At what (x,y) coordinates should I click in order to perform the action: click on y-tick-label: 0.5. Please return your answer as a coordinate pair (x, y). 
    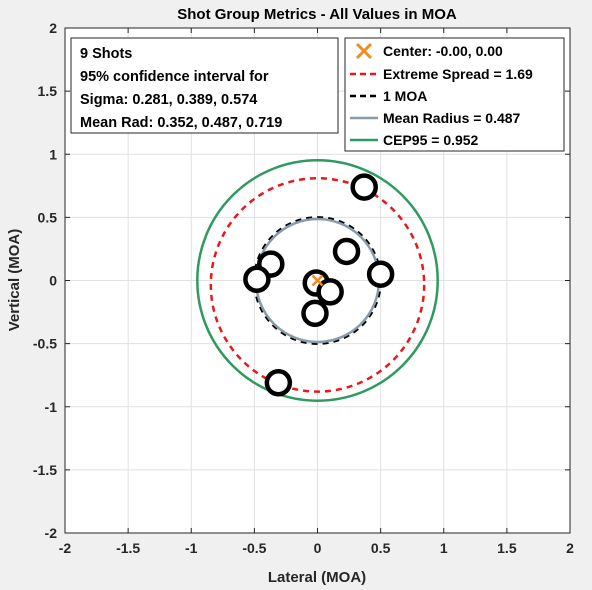
    Looking at the image, I should click on (48, 217).